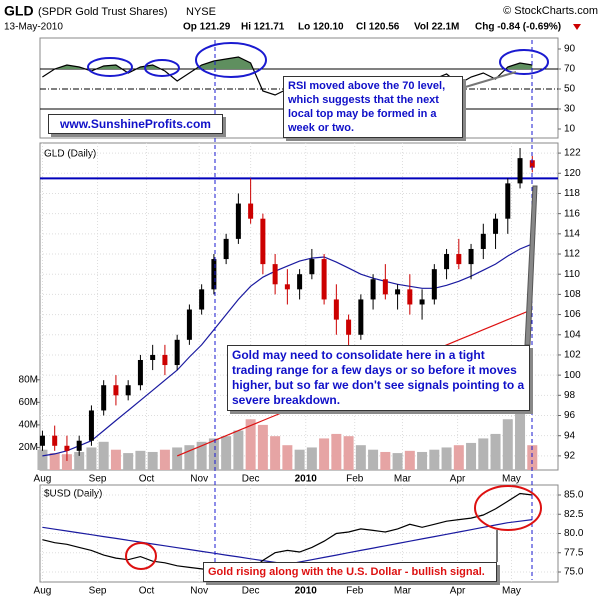  What do you see at coordinates (378, 27) in the screenshot?
I see `quote: Cl 120.56` at bounding box center [378, 27].